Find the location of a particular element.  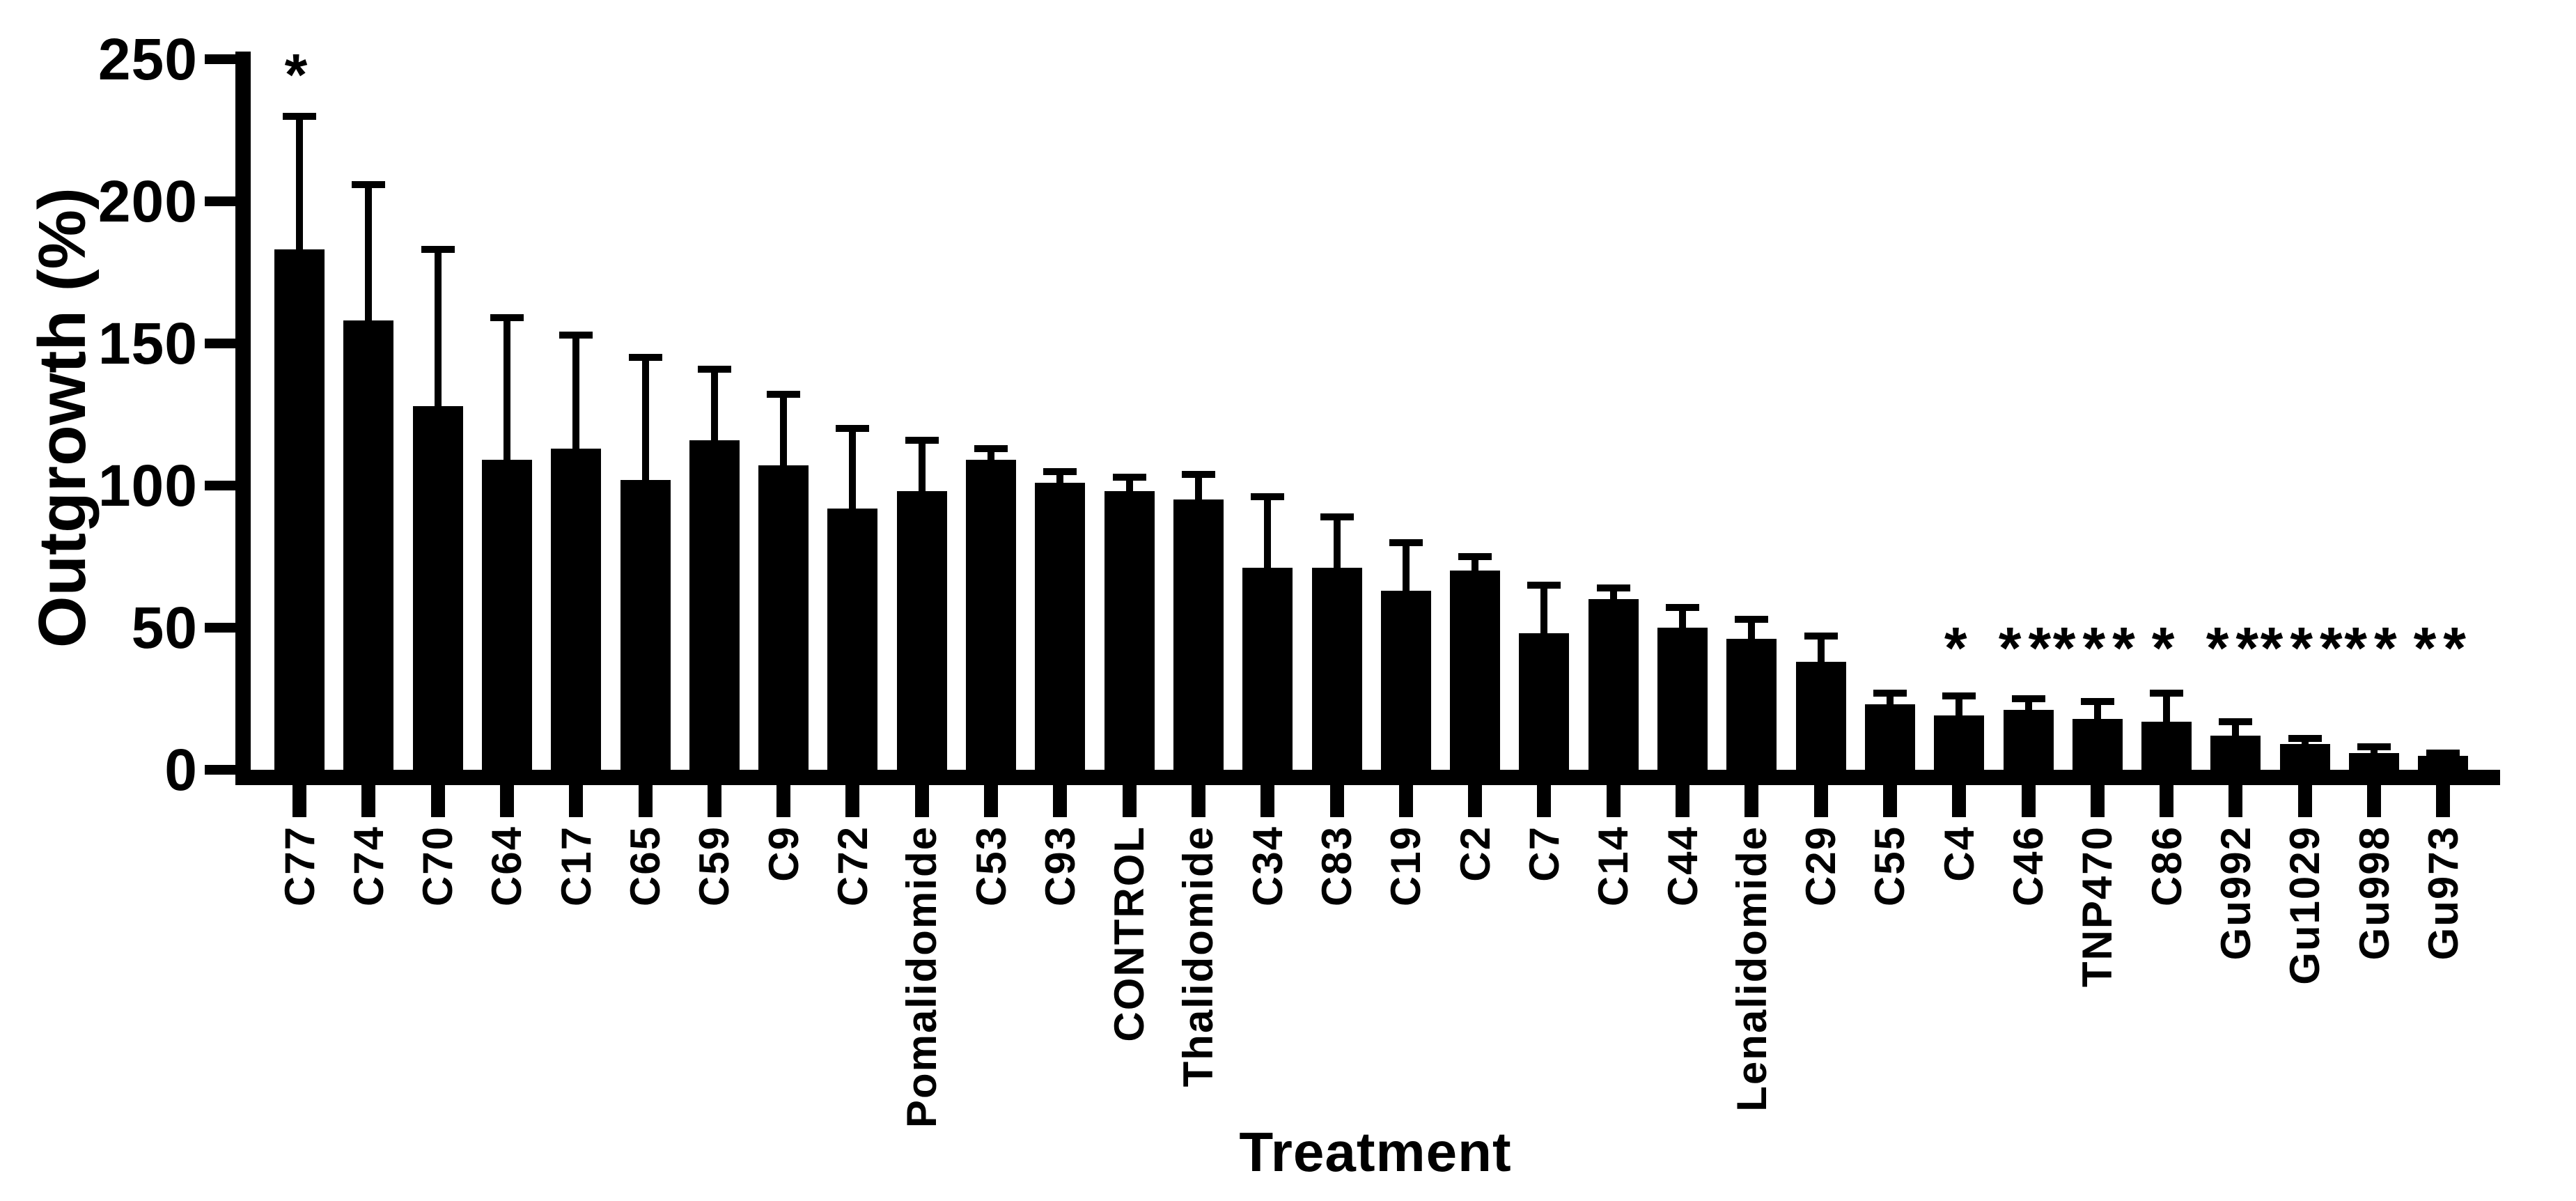

y-tick-label: 150 is located at coordinates (147, 343).